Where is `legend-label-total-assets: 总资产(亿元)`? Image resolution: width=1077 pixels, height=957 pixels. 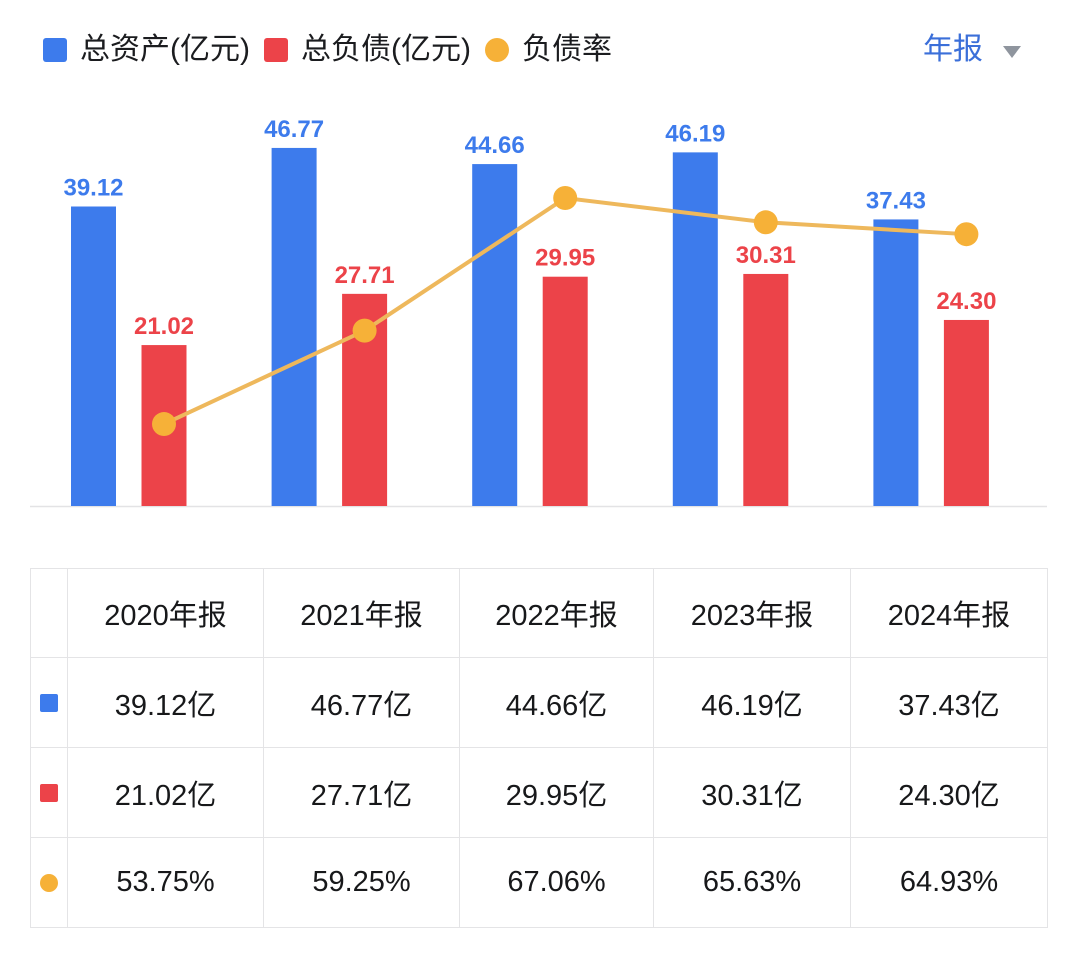
legend-label-total-assets: 总资产(亿元) is located at coordinates (165, 49).